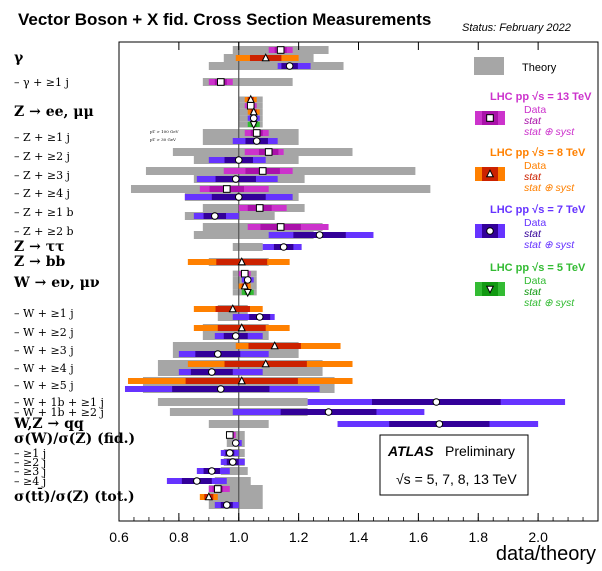 The height and width of the screenshot is (571, 602). Describe the element at coordinates (59, 412) in the screenshot. I see `row-label: – W + 1b + ≥2 j` at that location.